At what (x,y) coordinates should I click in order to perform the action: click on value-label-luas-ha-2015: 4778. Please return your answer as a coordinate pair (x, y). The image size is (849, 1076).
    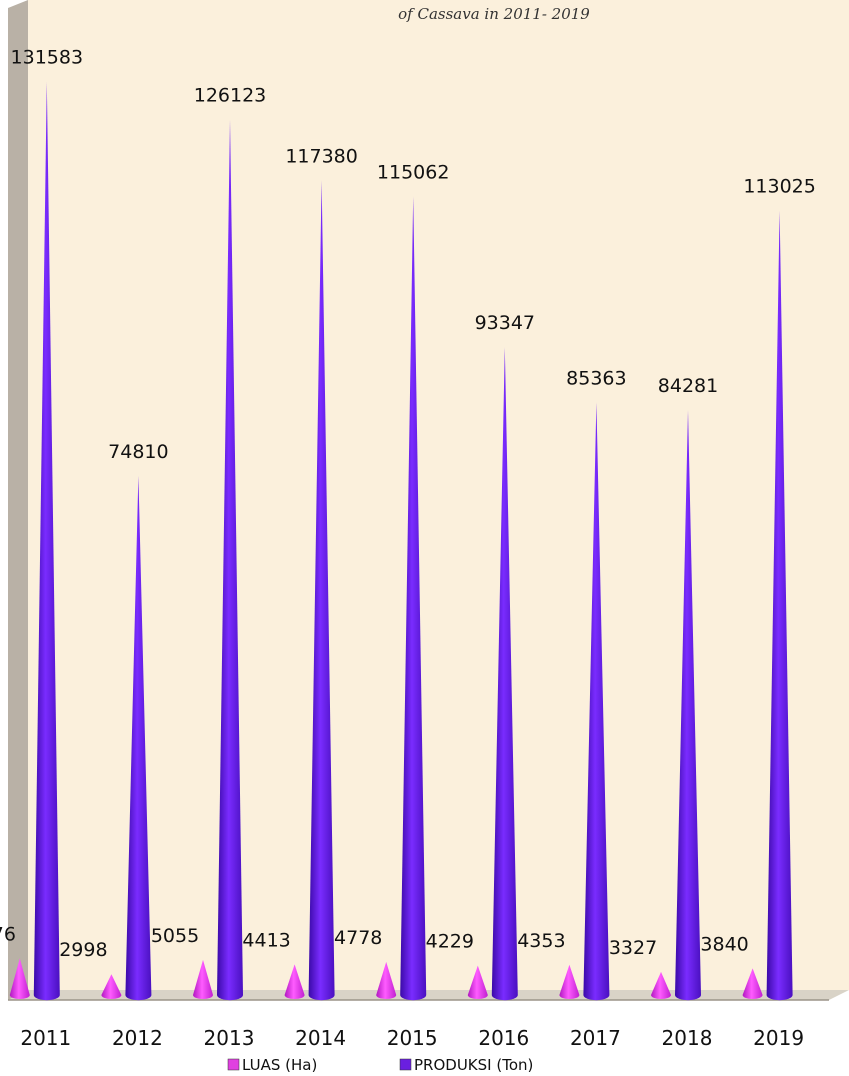
    Looking at the image, I should click on (358, 938).